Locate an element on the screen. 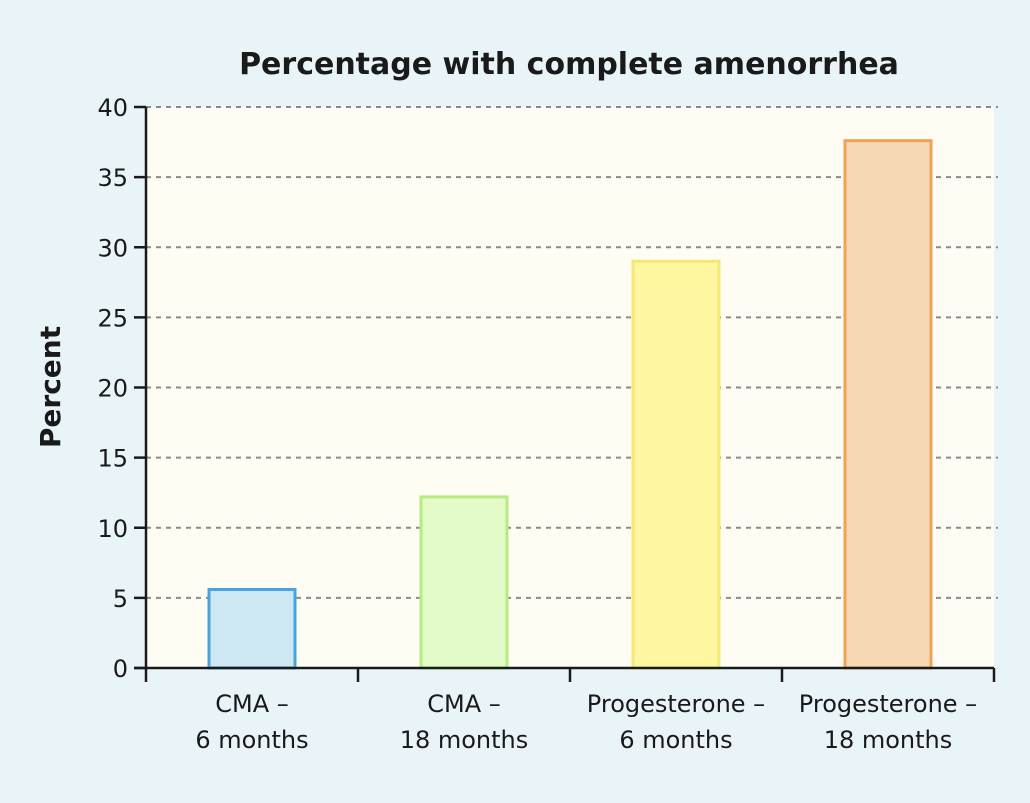 The image size is (1030, 803). y-axis-label: Percent is located at coordinates (50, 387).